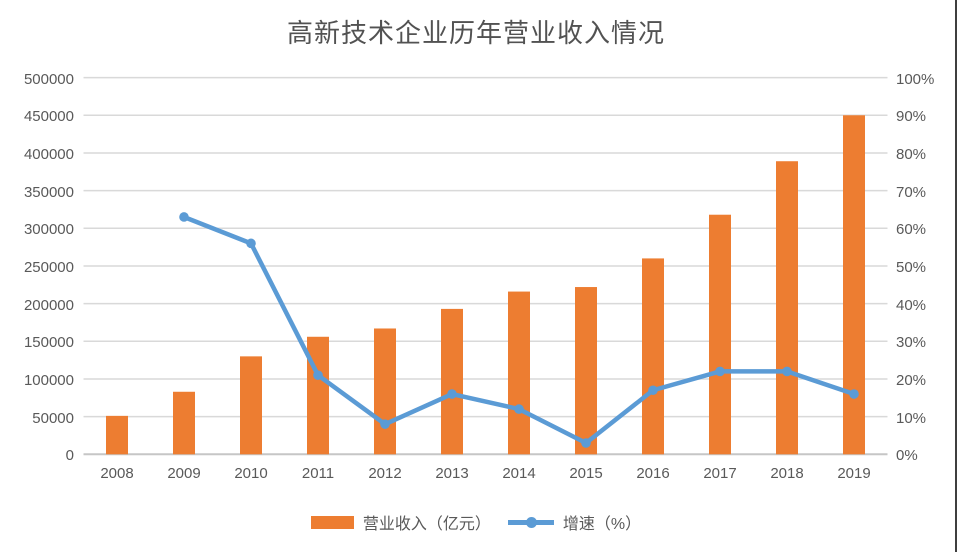 Image resolution: width=957 pixels, height=552 pixels. What do you see at coordinates (911, 305) in the screenshot?
I see `right-tick-label: 40%` at bounding box center [911, 305].